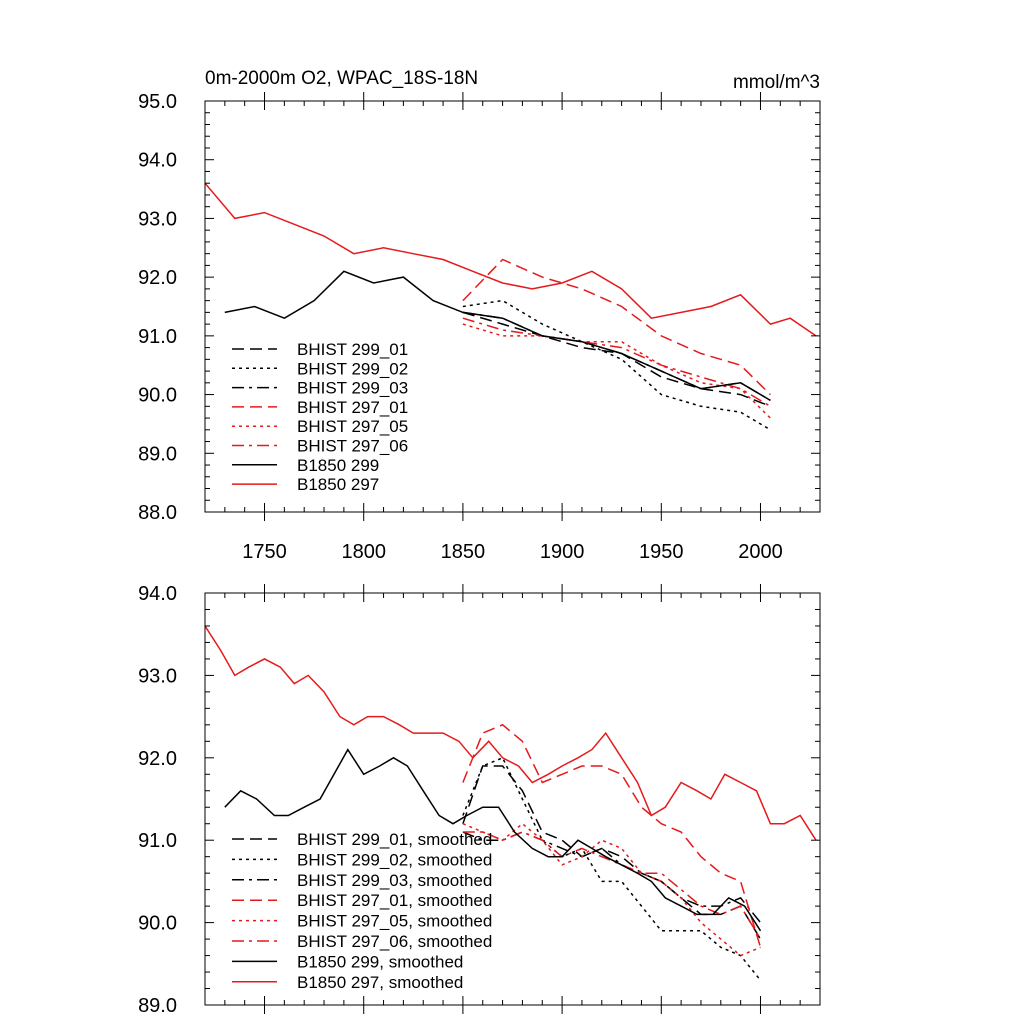 Image resolution: width=1024 pixels, height=1024 pixels. I want to click on top-x-tick-labels: 1750 1800 1850 1900 1950 2000, so click(512, 552).